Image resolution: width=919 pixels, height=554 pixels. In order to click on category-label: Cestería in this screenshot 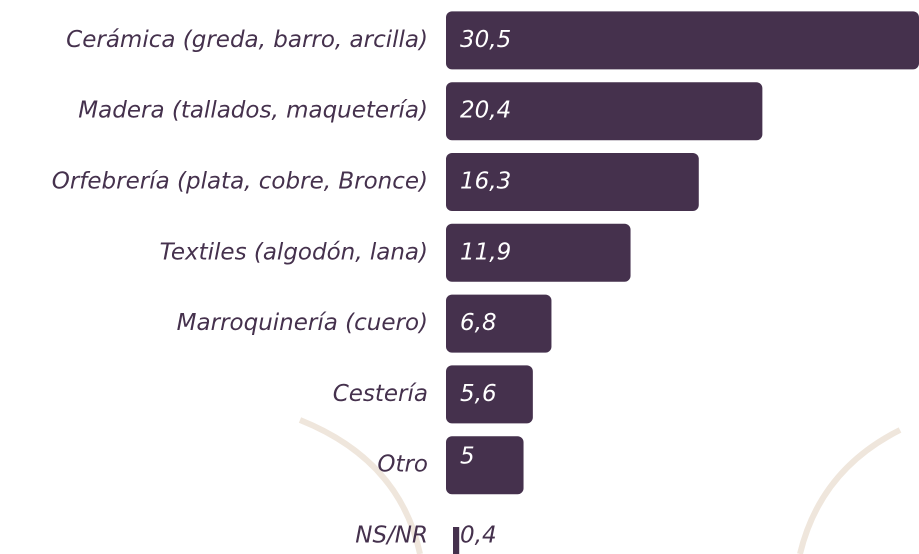, I will do `click(380, 394)`.